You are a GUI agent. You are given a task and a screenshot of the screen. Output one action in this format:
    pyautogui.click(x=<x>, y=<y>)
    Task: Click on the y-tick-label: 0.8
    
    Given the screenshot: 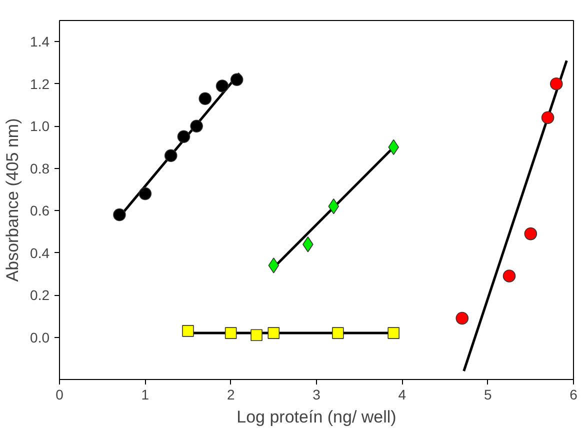 What is the action you would take?
    pyautogui.click(x=40, y=168)
    